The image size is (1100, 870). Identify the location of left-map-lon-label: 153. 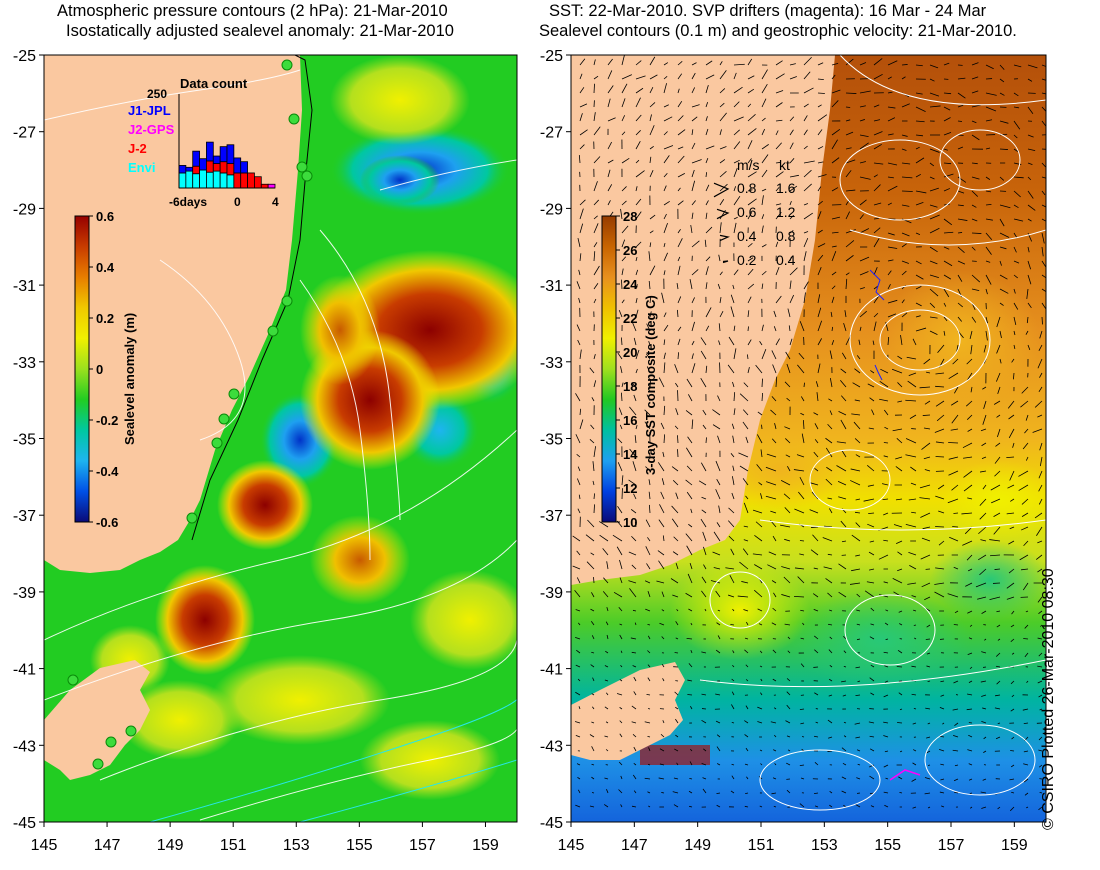
(296, 845).